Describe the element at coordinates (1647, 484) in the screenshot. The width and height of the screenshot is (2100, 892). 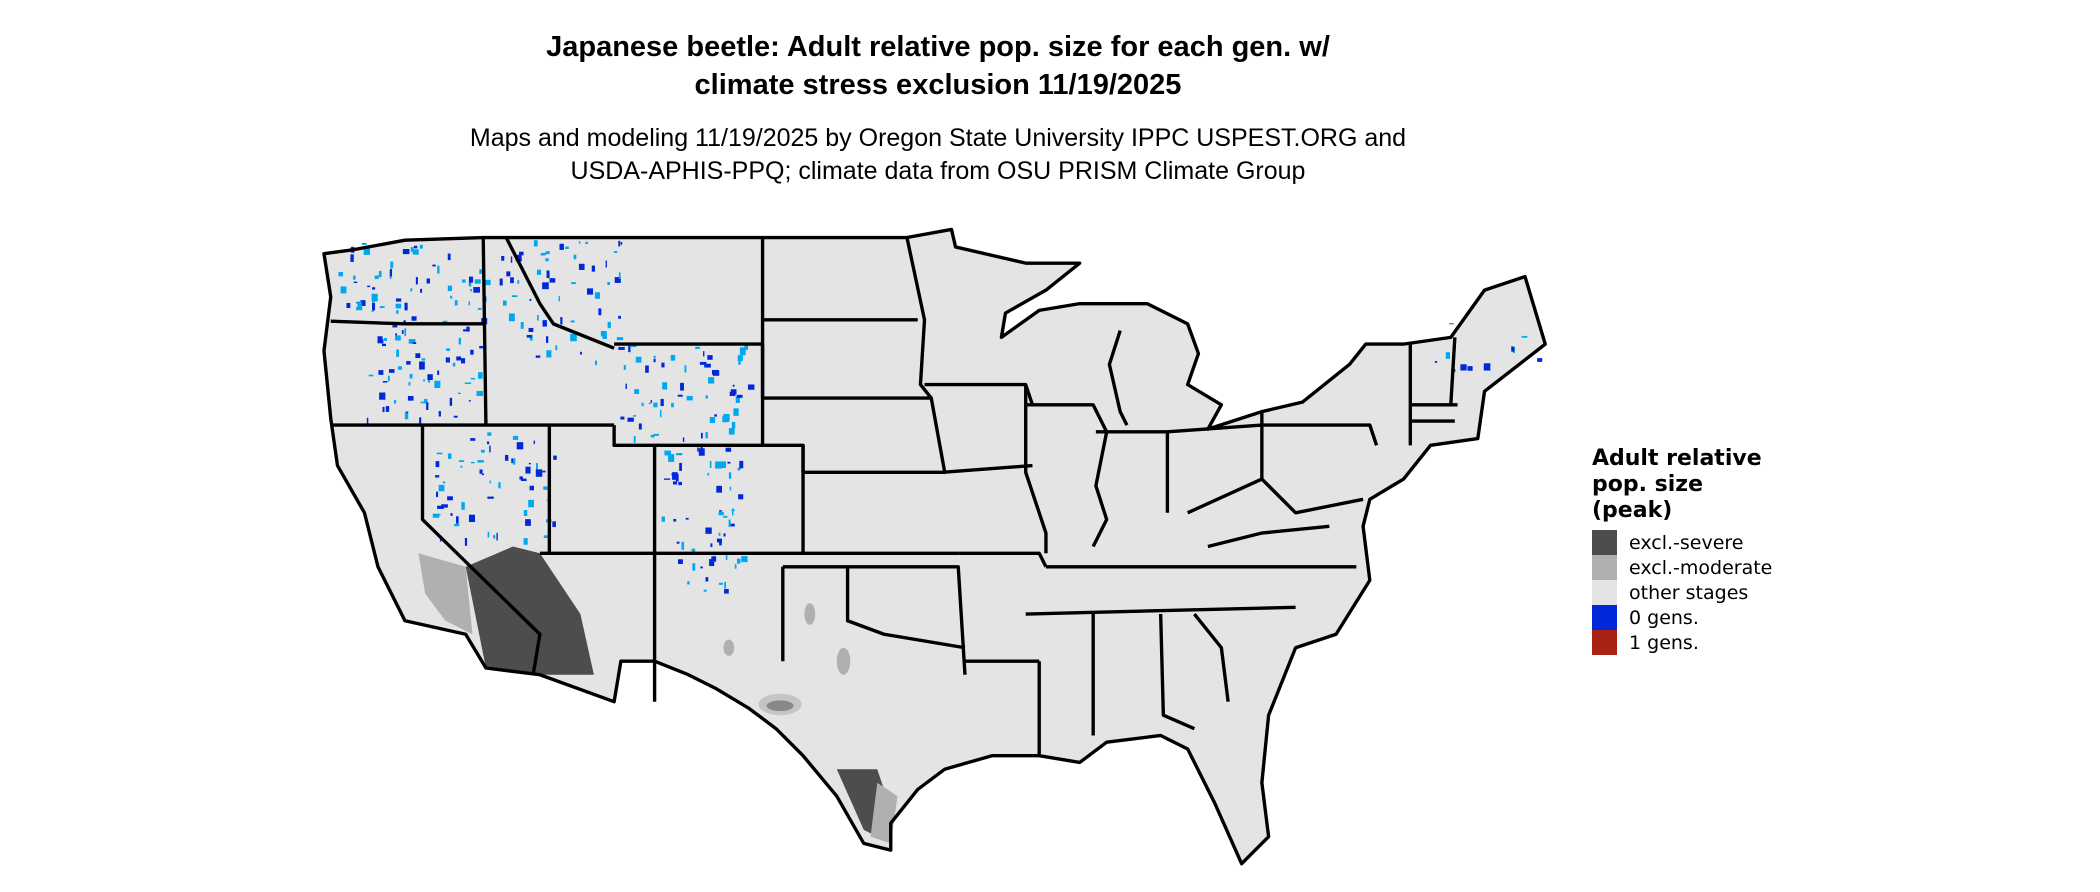
I see `legend-title-line: pop. size` at that location.